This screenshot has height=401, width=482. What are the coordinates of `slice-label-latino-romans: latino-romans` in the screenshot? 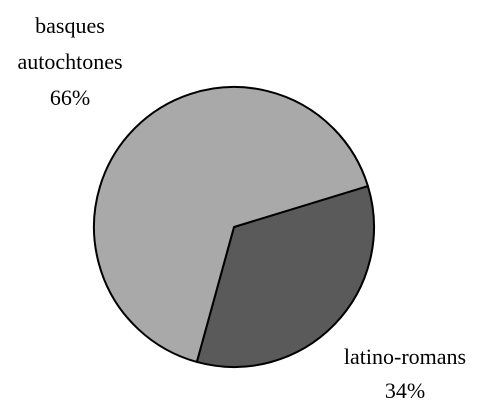 It's located at (405, 356).